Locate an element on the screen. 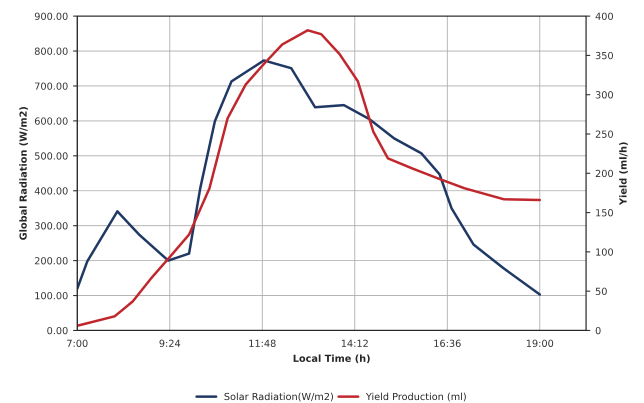  x-tick-label: 14:12 is located at coordinates (355, 343).